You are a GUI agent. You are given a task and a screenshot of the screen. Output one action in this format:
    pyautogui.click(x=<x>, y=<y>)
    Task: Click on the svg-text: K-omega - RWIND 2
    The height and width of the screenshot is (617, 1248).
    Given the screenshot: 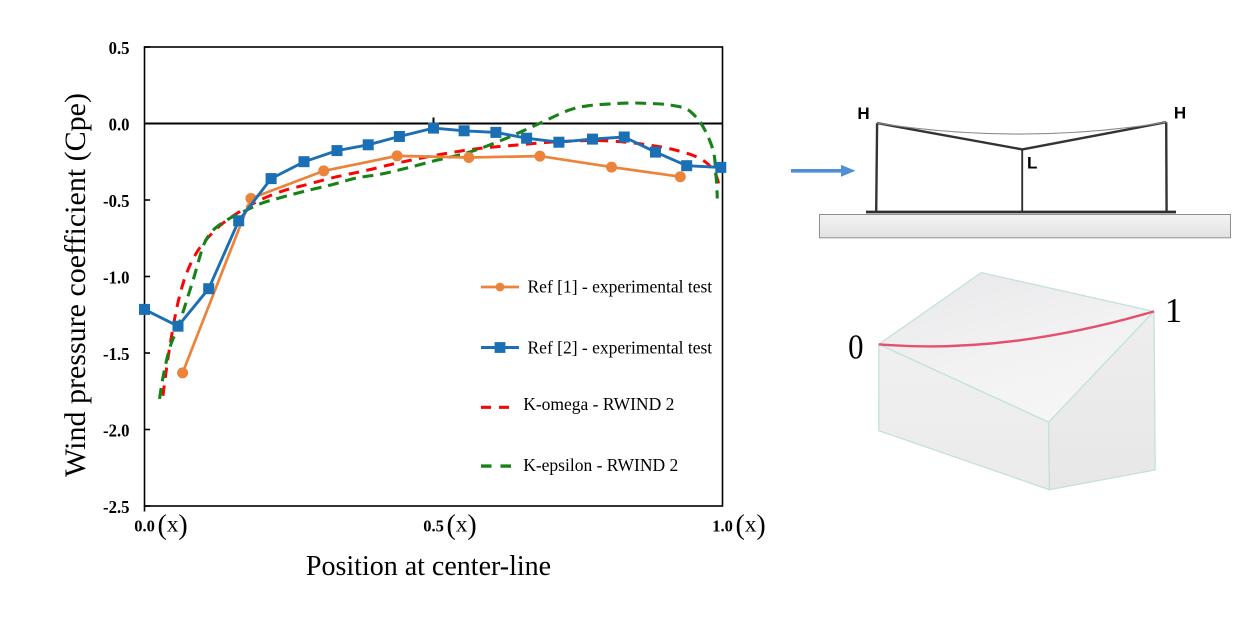 What is the action you would take?
    pyautogui.click(x=598, y=404)
    